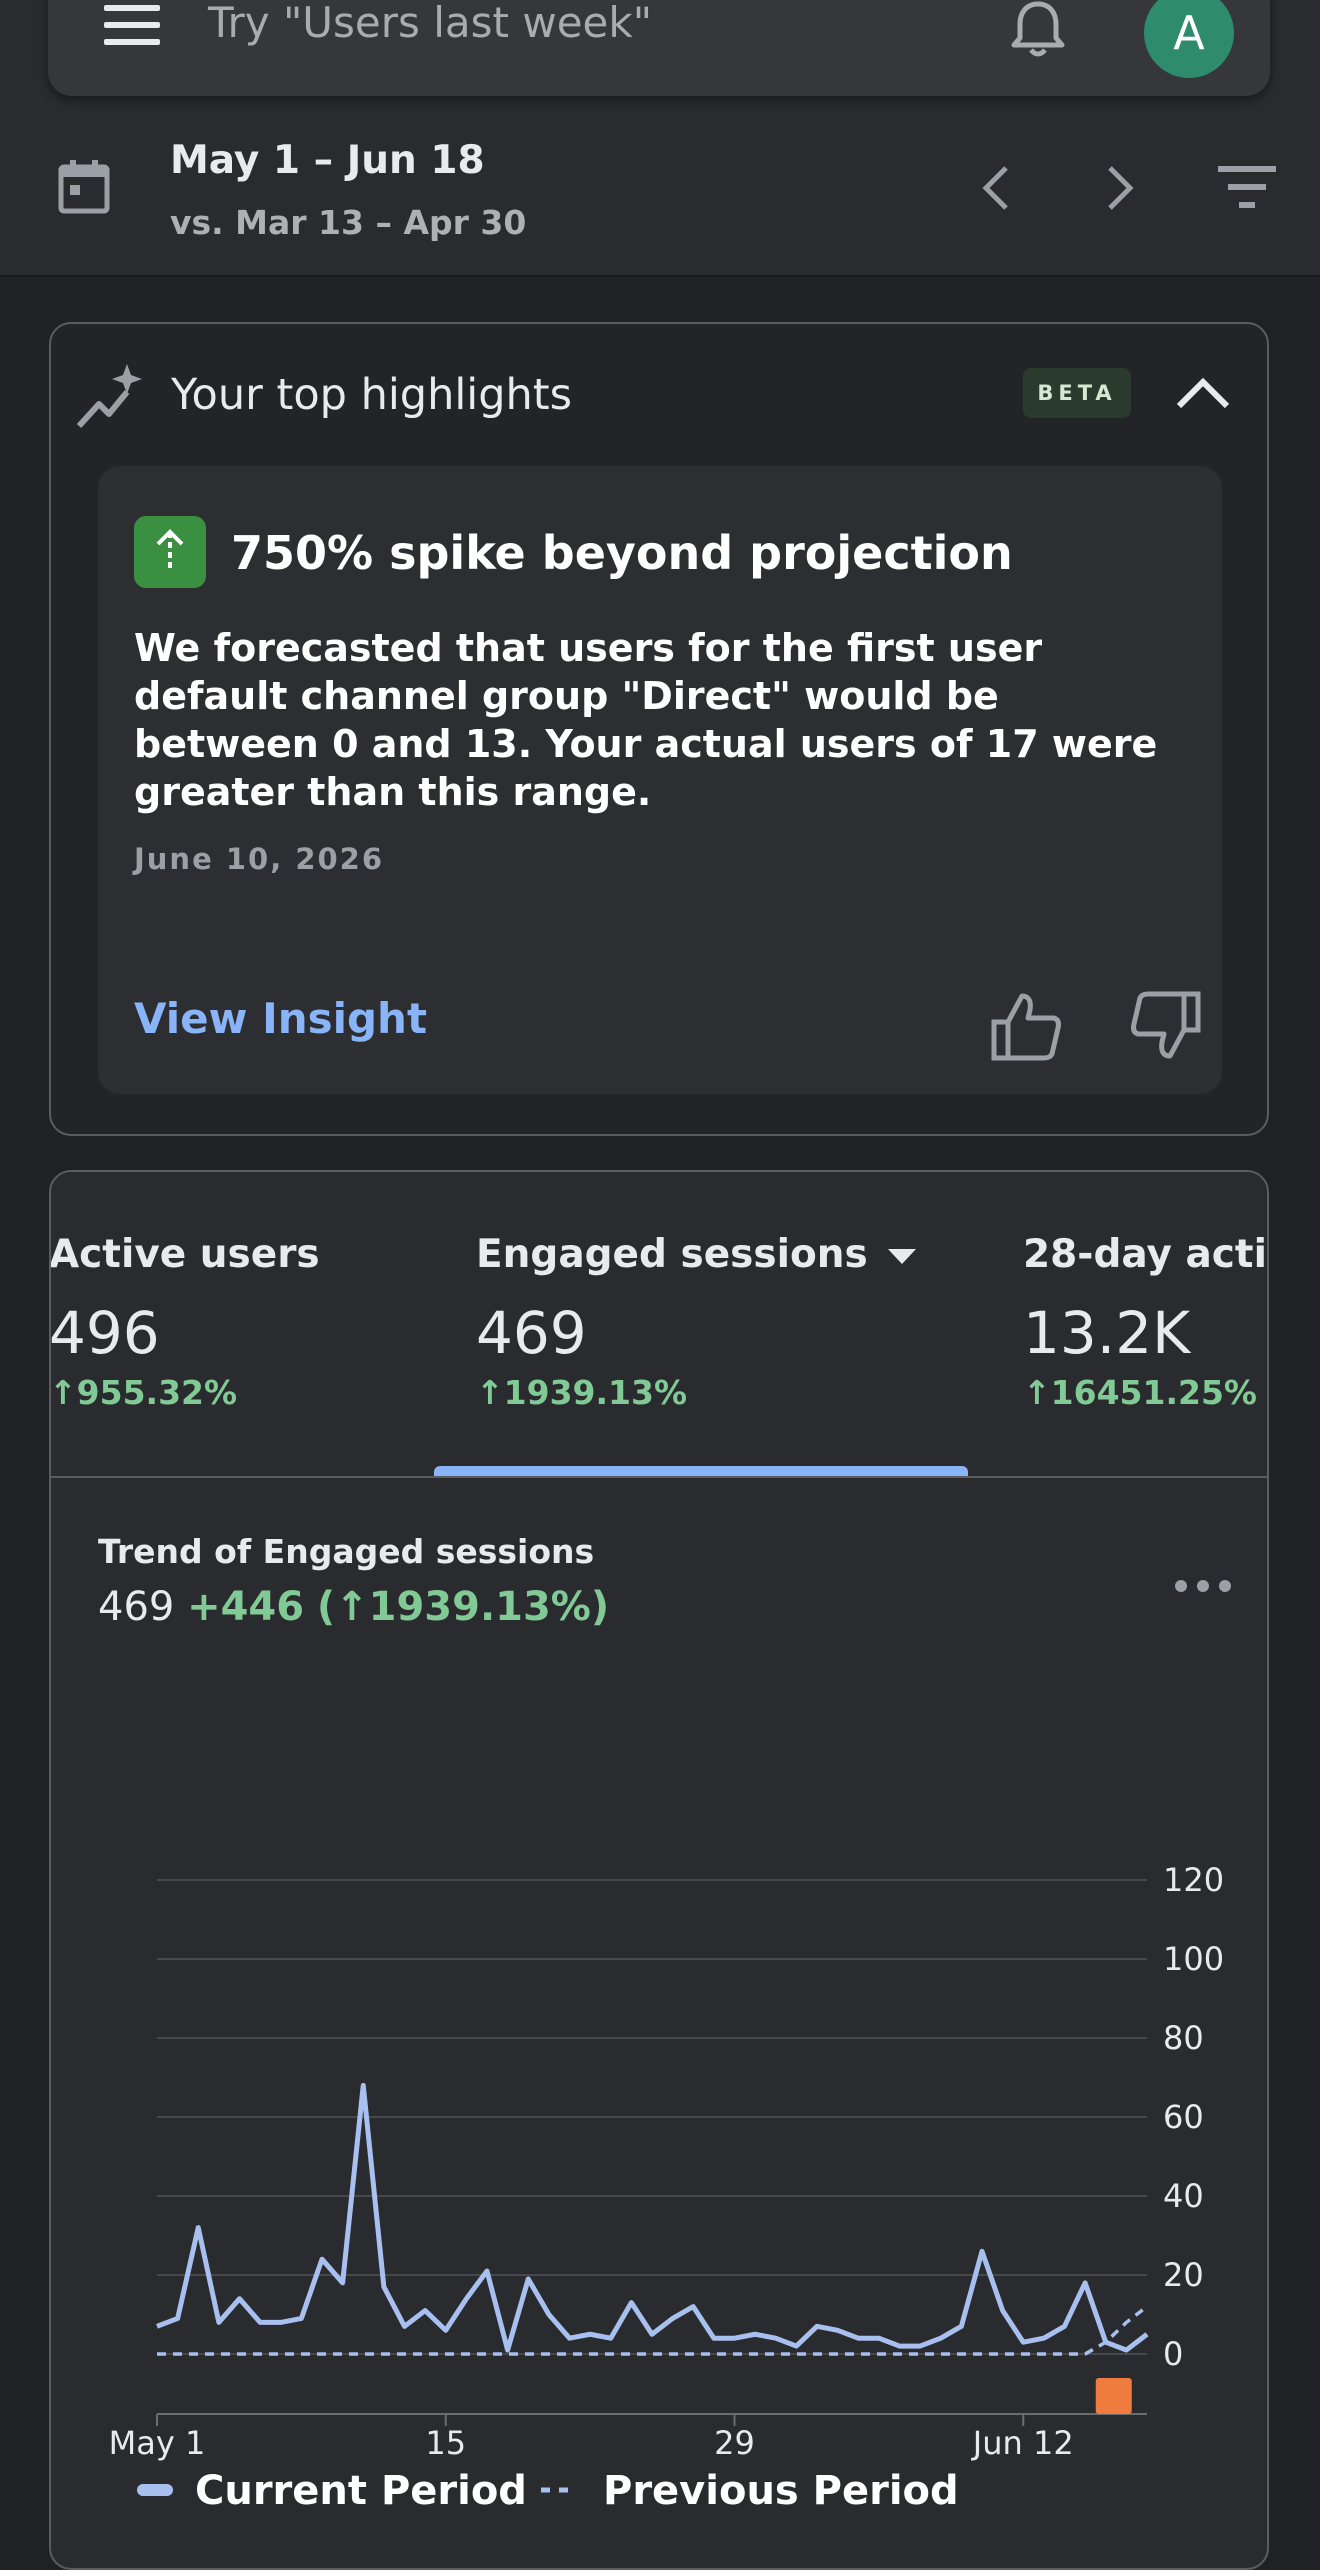  Describe the element at coordinates (133, 25) in the screenshot. I see `menu-icon` at that location.